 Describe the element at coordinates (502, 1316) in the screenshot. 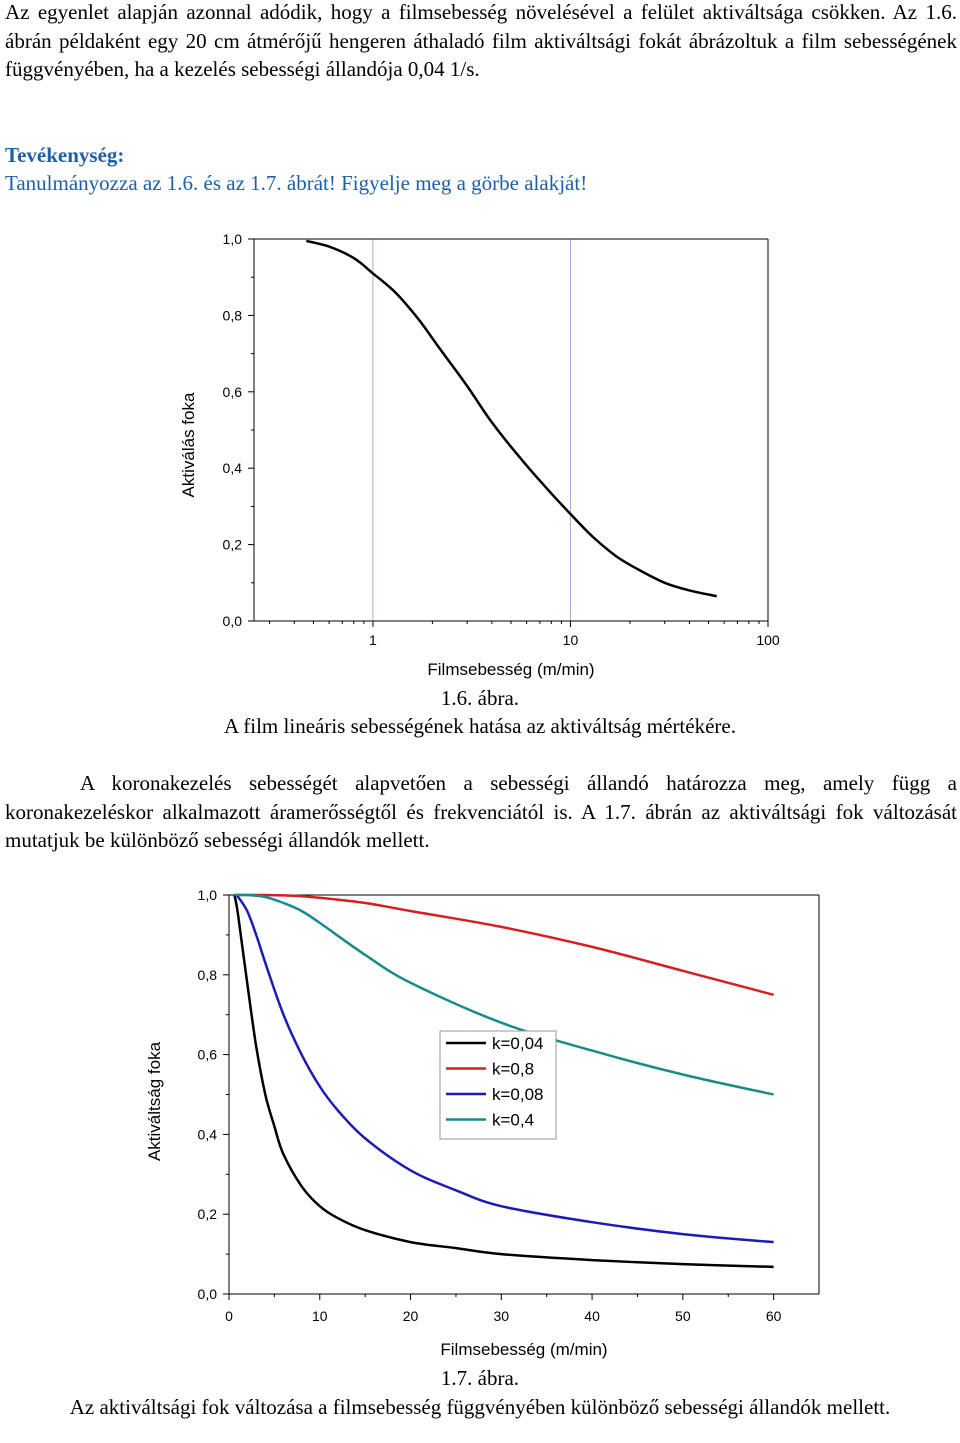

I see `x-tick-label: 30` at that location.